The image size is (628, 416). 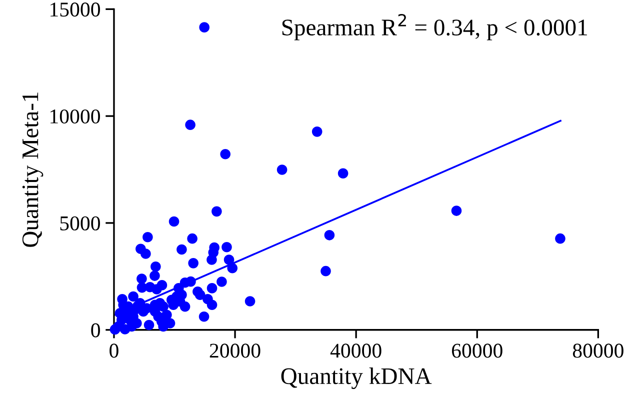 I want to click on y-tick-label: 5000, so click(x=80, y=223).